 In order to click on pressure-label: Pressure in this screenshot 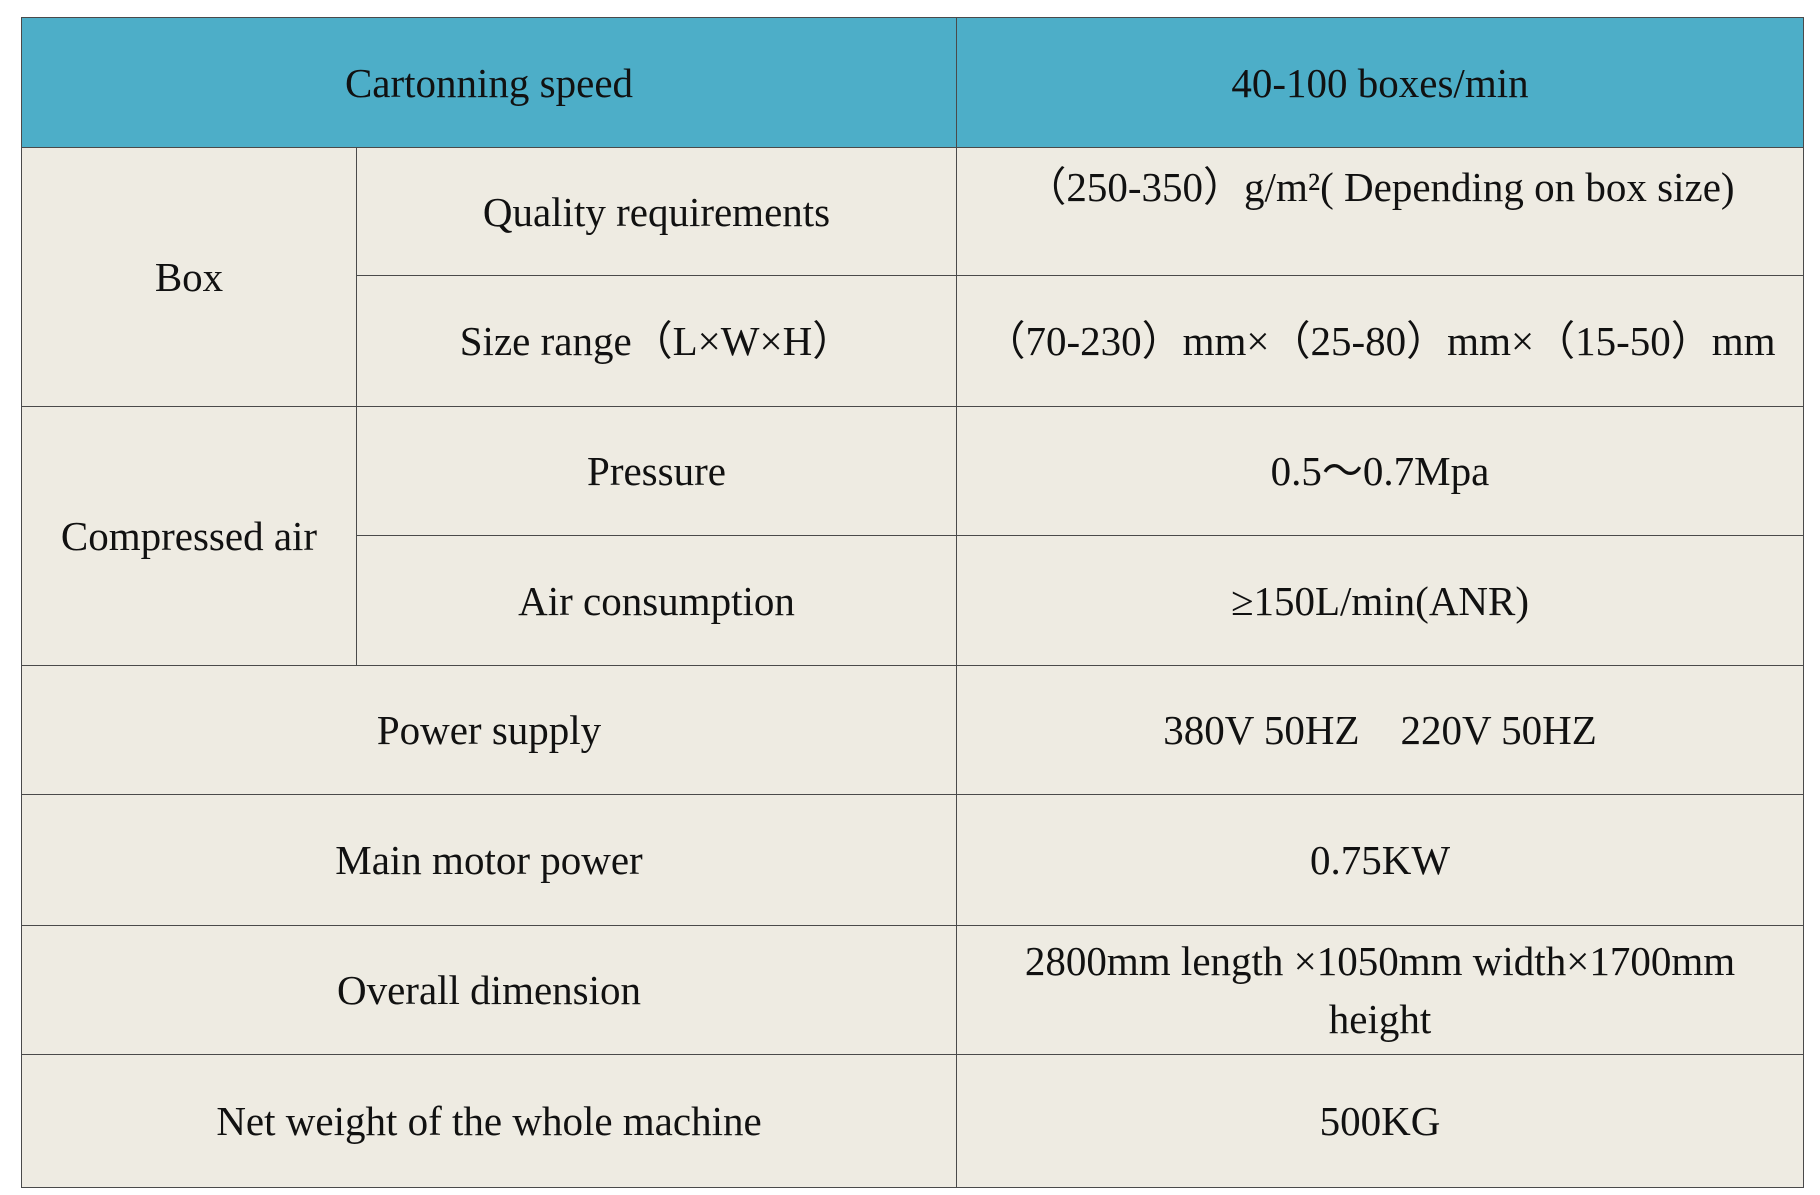, I will do `click(656, 471)`.